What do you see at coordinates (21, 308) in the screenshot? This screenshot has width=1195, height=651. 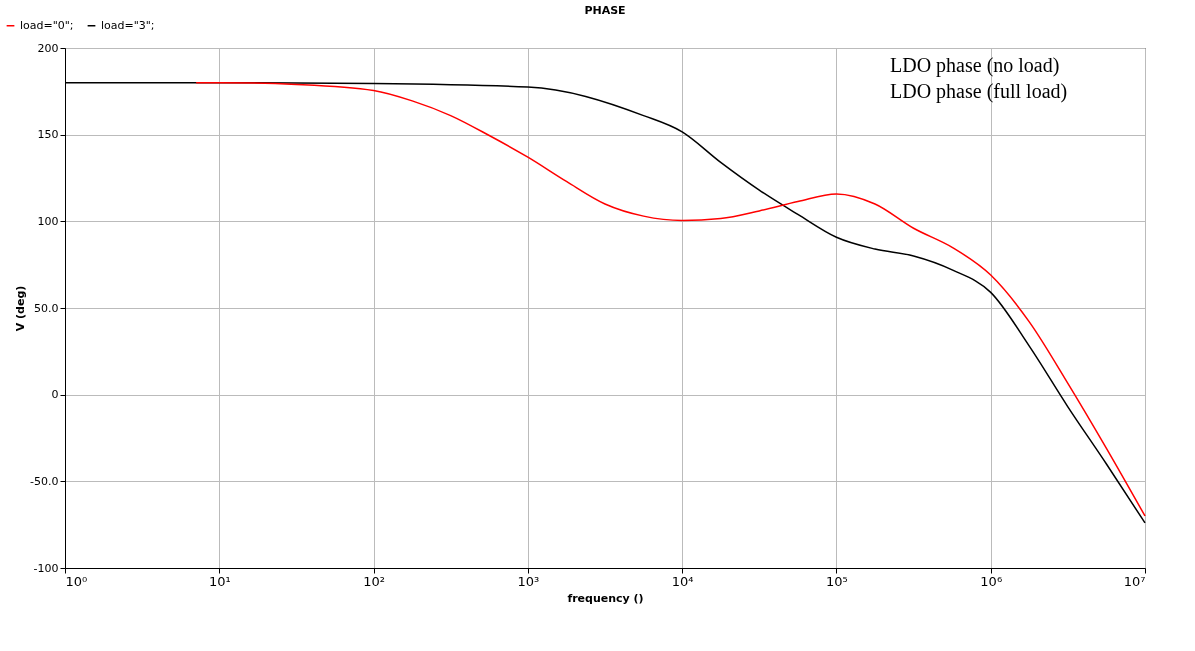 I see `y-axis-title: V (deg)` at bounding box center [21, 308].